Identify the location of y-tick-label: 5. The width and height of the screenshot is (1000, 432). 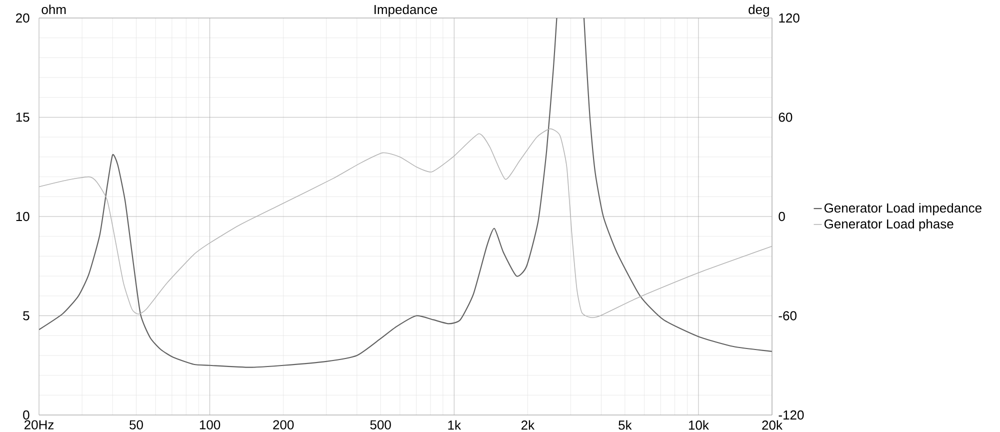
(26, 315).